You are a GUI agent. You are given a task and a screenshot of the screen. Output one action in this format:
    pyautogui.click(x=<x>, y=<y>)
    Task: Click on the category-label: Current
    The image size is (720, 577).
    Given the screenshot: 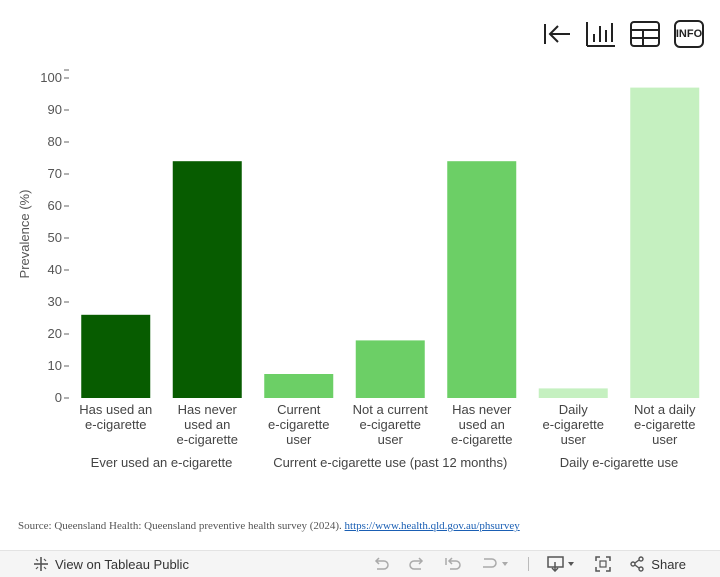 What is the action you would take?
    pyautogui.click(x=299, y=409)
    